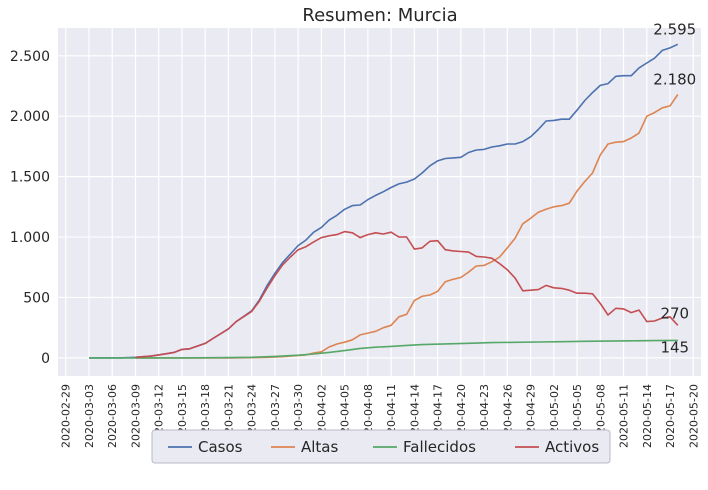 The image size is (708, 490). What do you see at coordinates (624, 416) in the screenshot?
I see `x-tick-label: 2020-05-11` at bounding box center [624, 416].